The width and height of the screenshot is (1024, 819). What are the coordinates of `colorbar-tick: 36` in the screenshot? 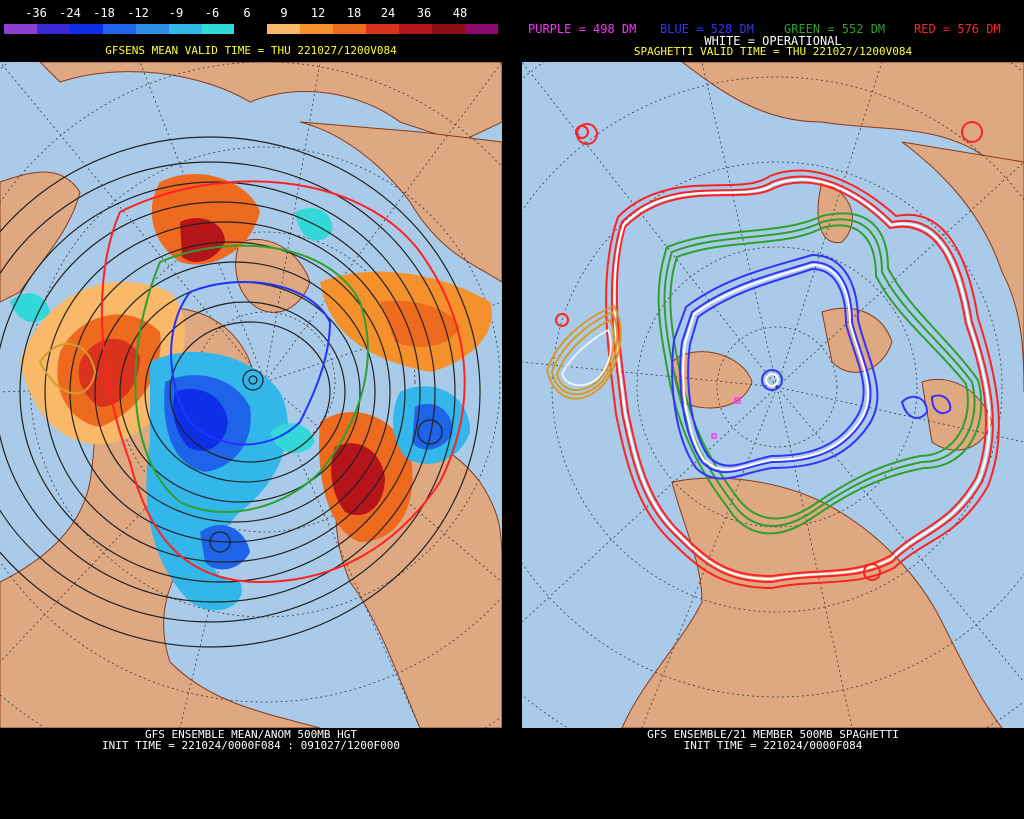 It's located at (424, 13).